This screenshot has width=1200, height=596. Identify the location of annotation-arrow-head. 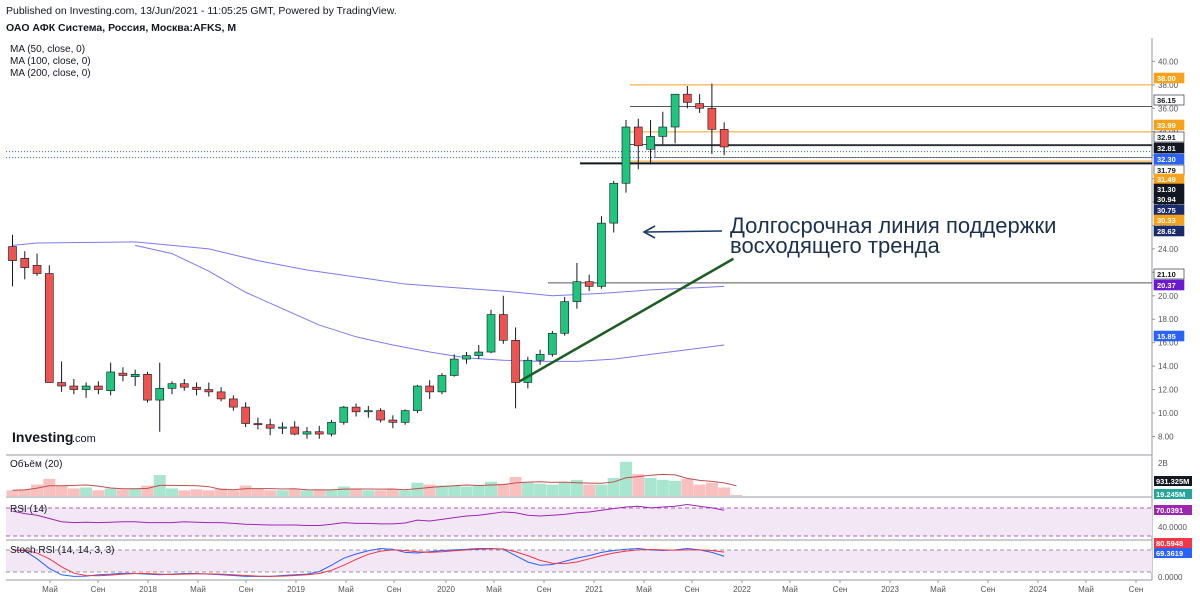
(649, 232).